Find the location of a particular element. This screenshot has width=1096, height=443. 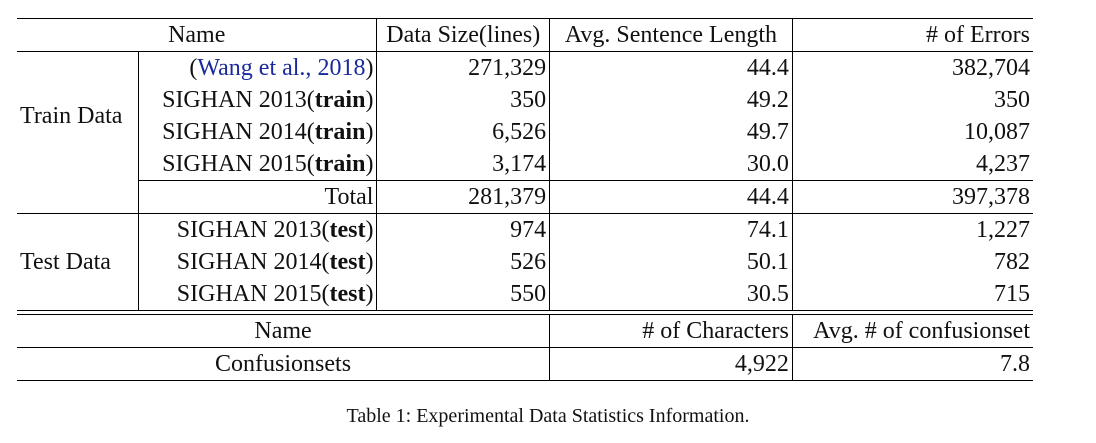

cell-errors: 350 is located at coordinates (1012, 100).